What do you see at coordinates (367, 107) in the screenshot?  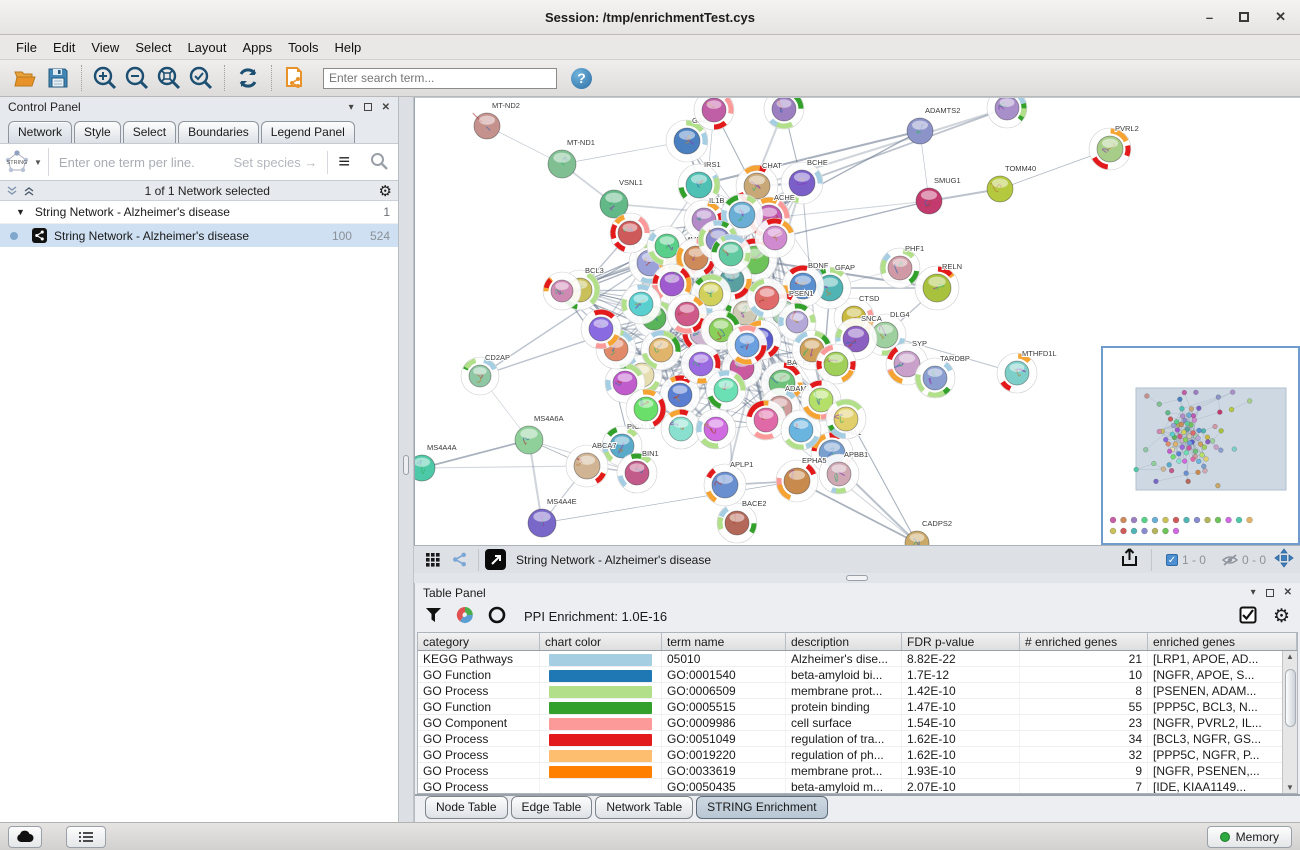 I see `panel-maximize-icon` at bounding box center [367, 107].